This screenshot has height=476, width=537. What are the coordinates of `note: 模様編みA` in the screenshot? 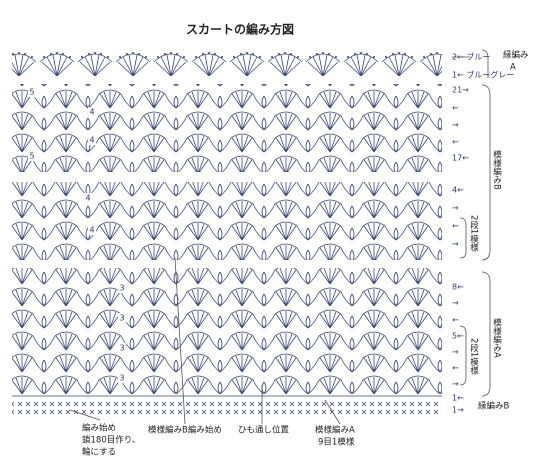 It's located at (335, 430).